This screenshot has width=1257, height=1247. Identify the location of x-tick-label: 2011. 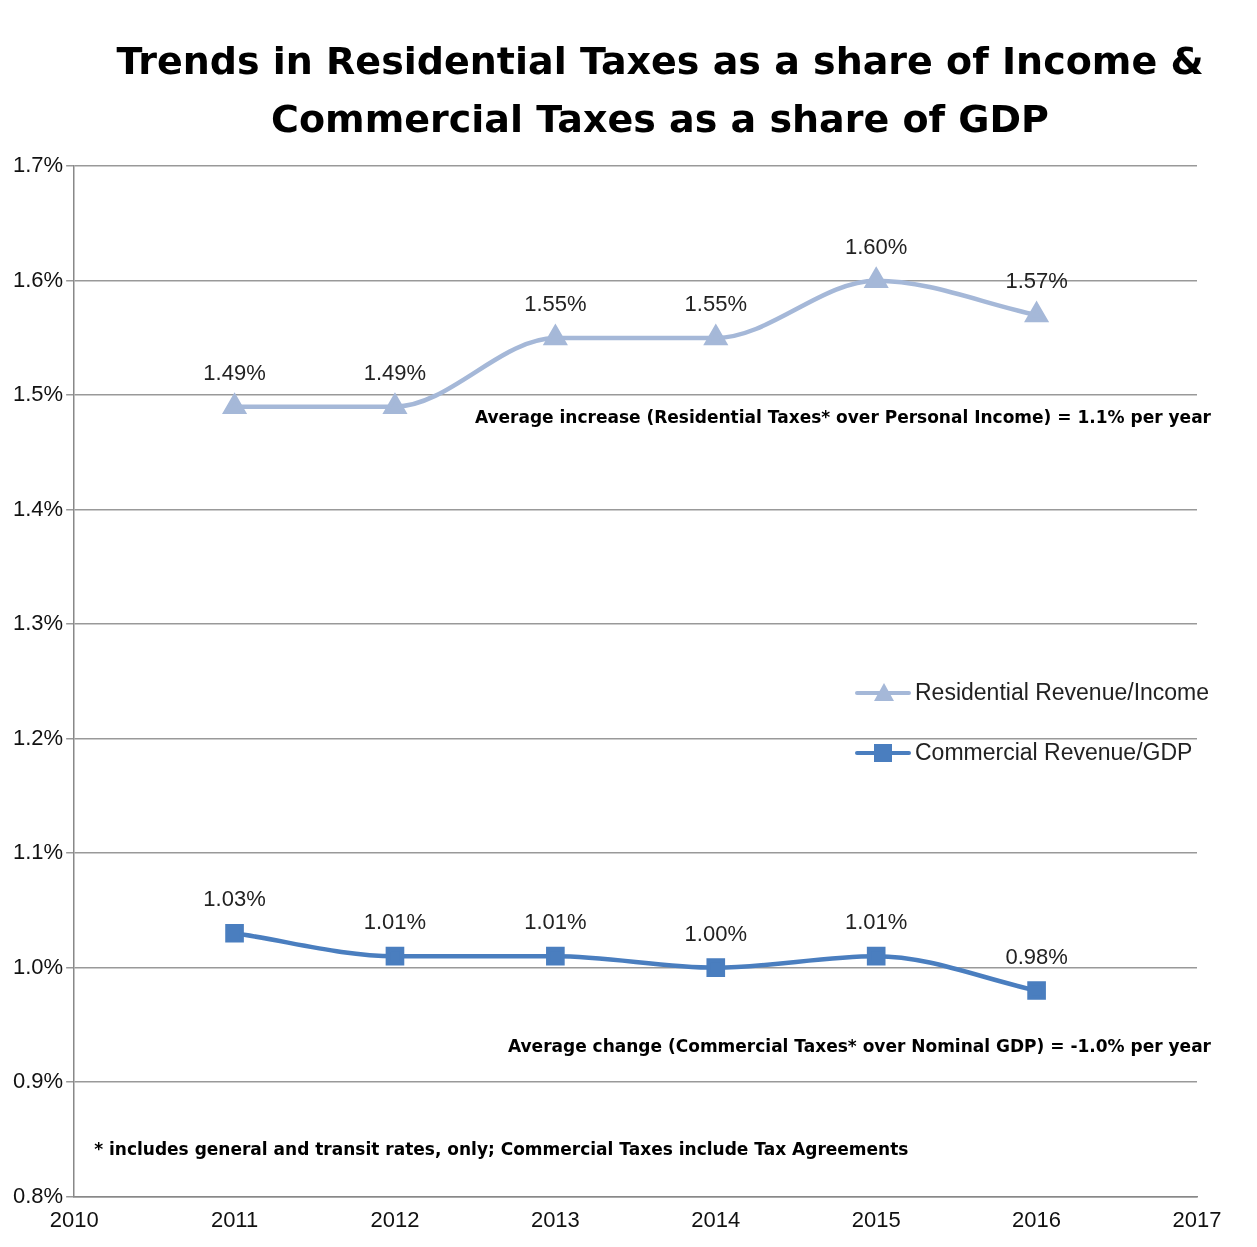
(234, 1219).